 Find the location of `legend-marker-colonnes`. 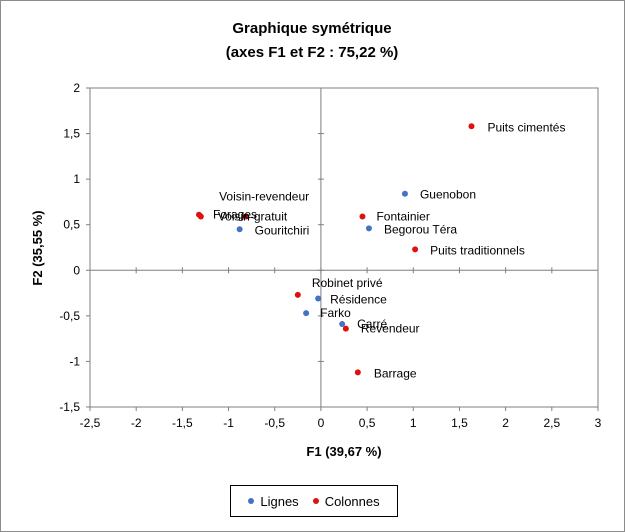

legend-marker-colonnes is located at coordinates (315, 501).